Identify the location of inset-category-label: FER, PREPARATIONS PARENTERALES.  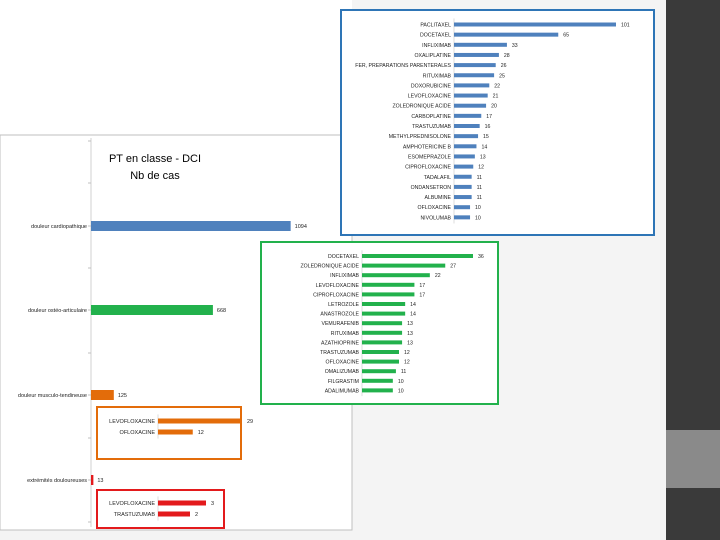
(403, 66).